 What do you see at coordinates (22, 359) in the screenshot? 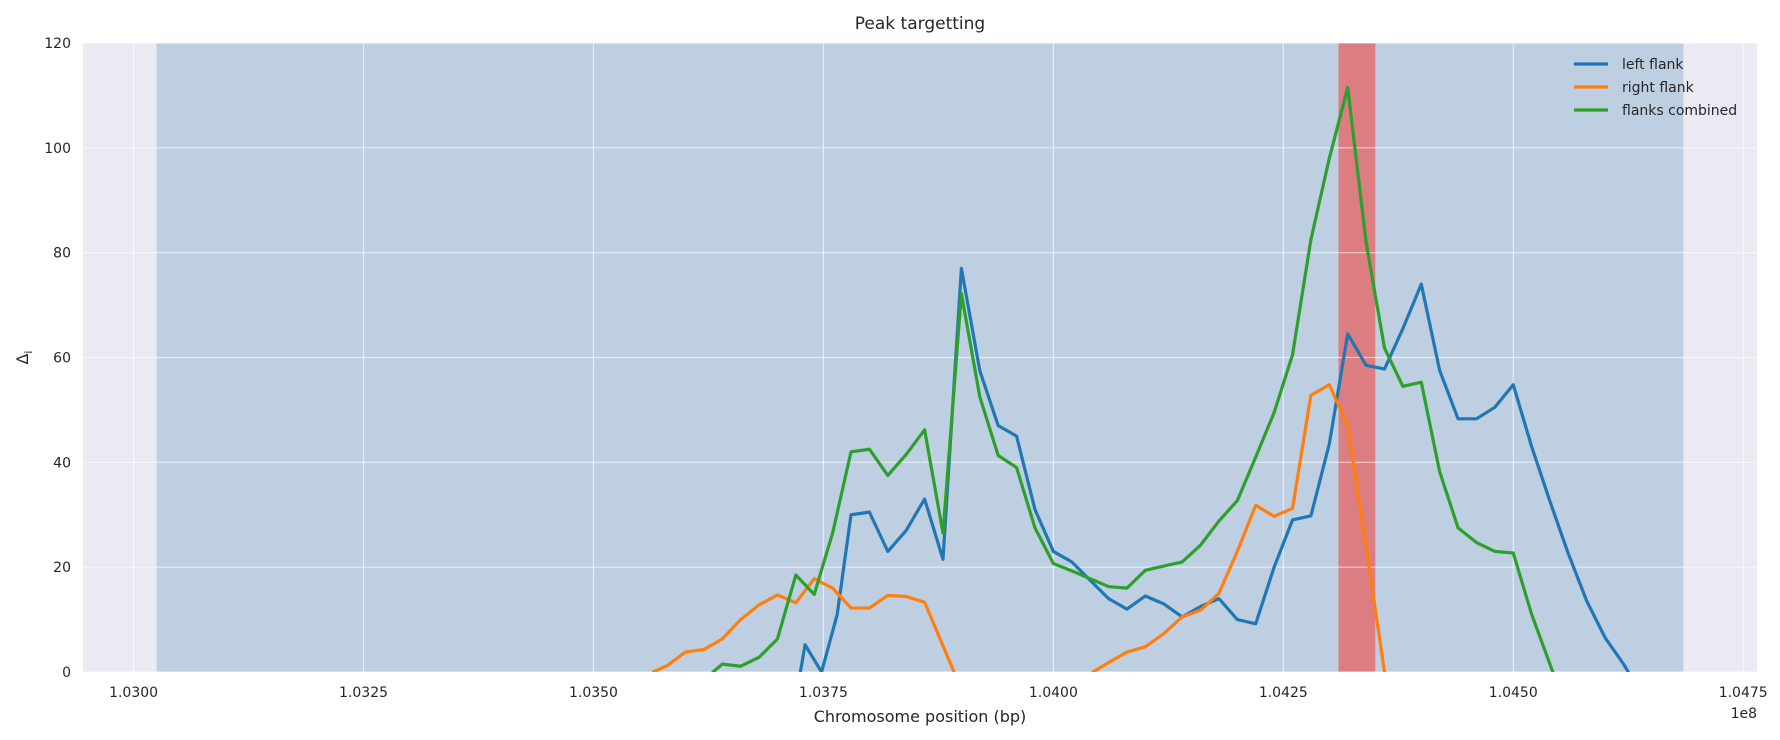
I see `y-axis-label-main: Δ` at bounding box center [22, 359].